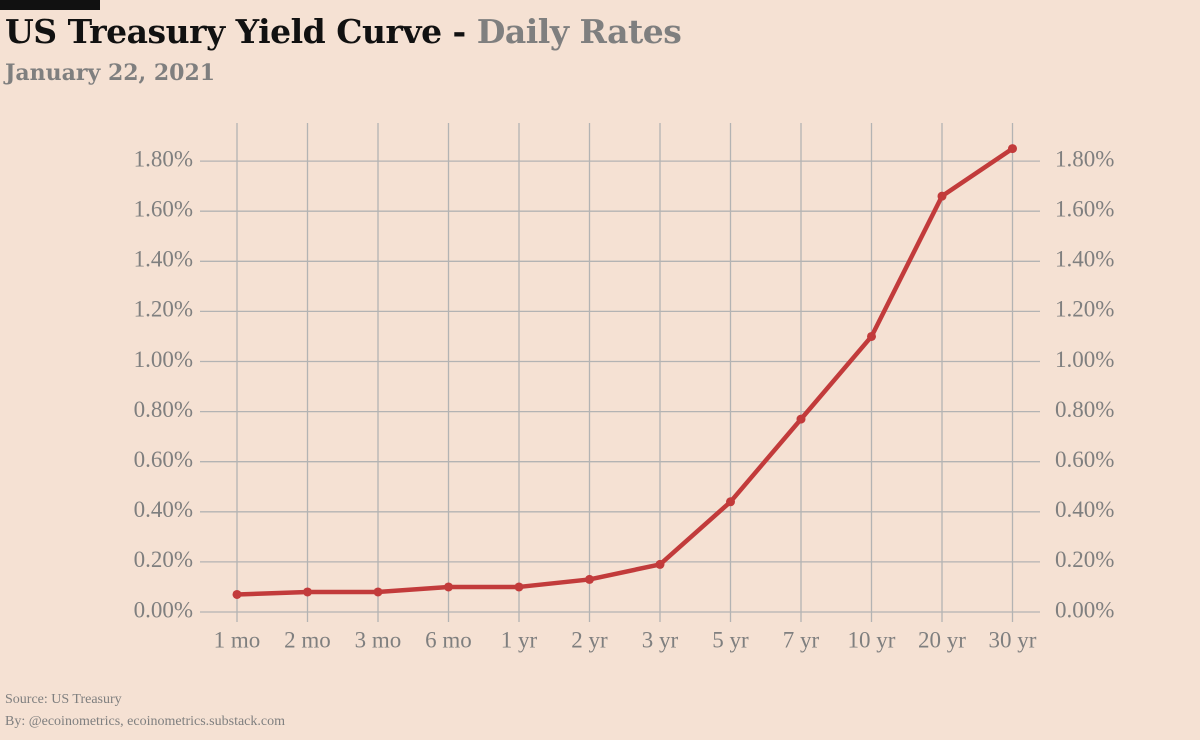 The height and width of the screenshot is (740, 1200). Describe the element at coordinates (163, 309) in the screenshot. I see `y-tick-label-left: 1.20%` at that location.